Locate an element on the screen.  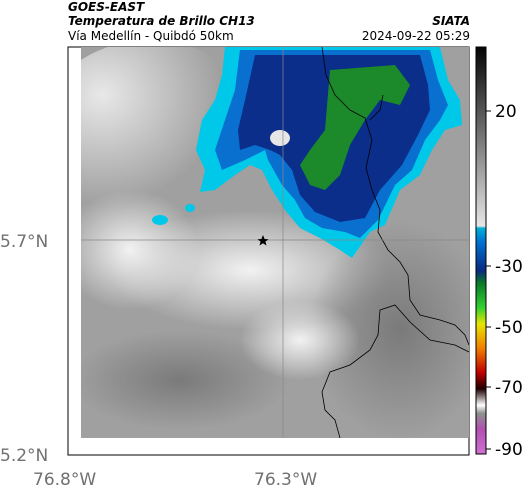
cloud-hole is located at coordinates (280, 138).